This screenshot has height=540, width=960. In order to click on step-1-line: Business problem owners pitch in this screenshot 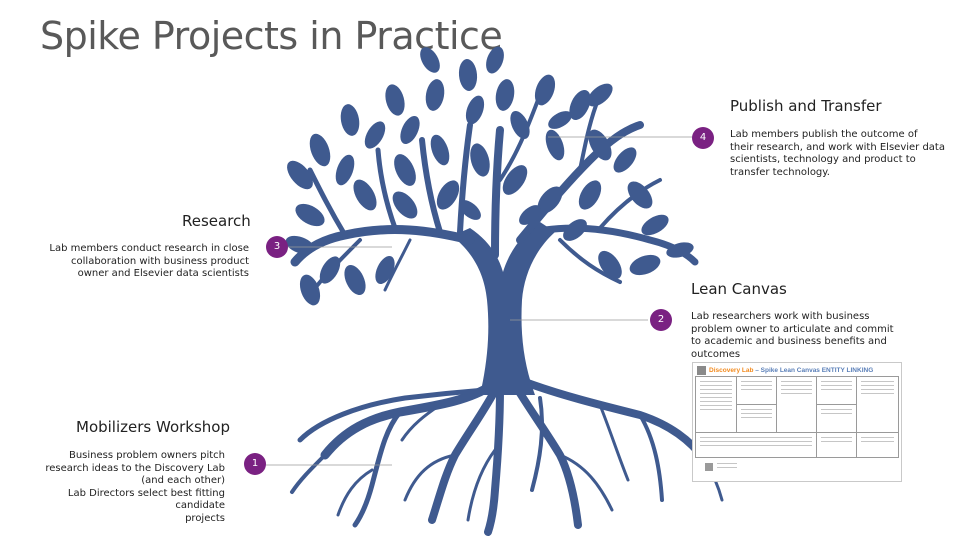, I will do `click(146, 455)`.